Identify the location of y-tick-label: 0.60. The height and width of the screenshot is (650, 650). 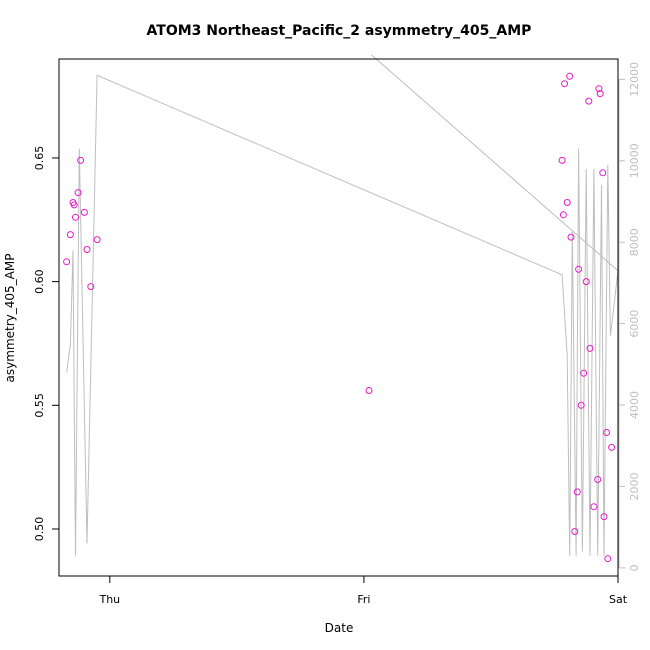
(39, 281).